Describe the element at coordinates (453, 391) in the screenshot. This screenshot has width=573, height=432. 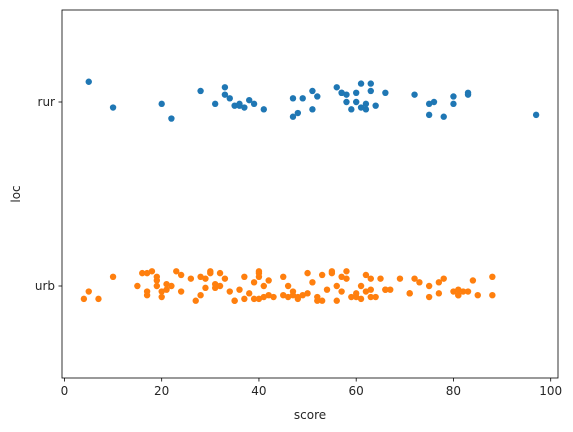
I see `x-tick-label-80: 80` at that location.